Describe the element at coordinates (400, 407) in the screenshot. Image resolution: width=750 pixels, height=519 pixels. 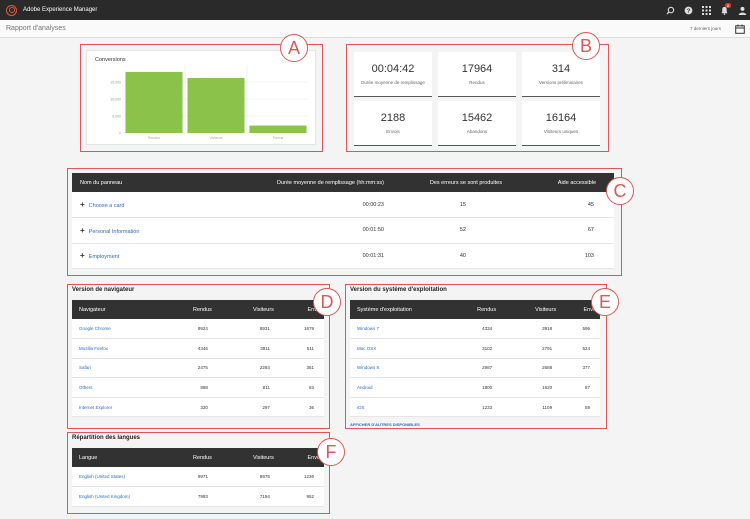
I see `os-name-link: iOS` at that location.